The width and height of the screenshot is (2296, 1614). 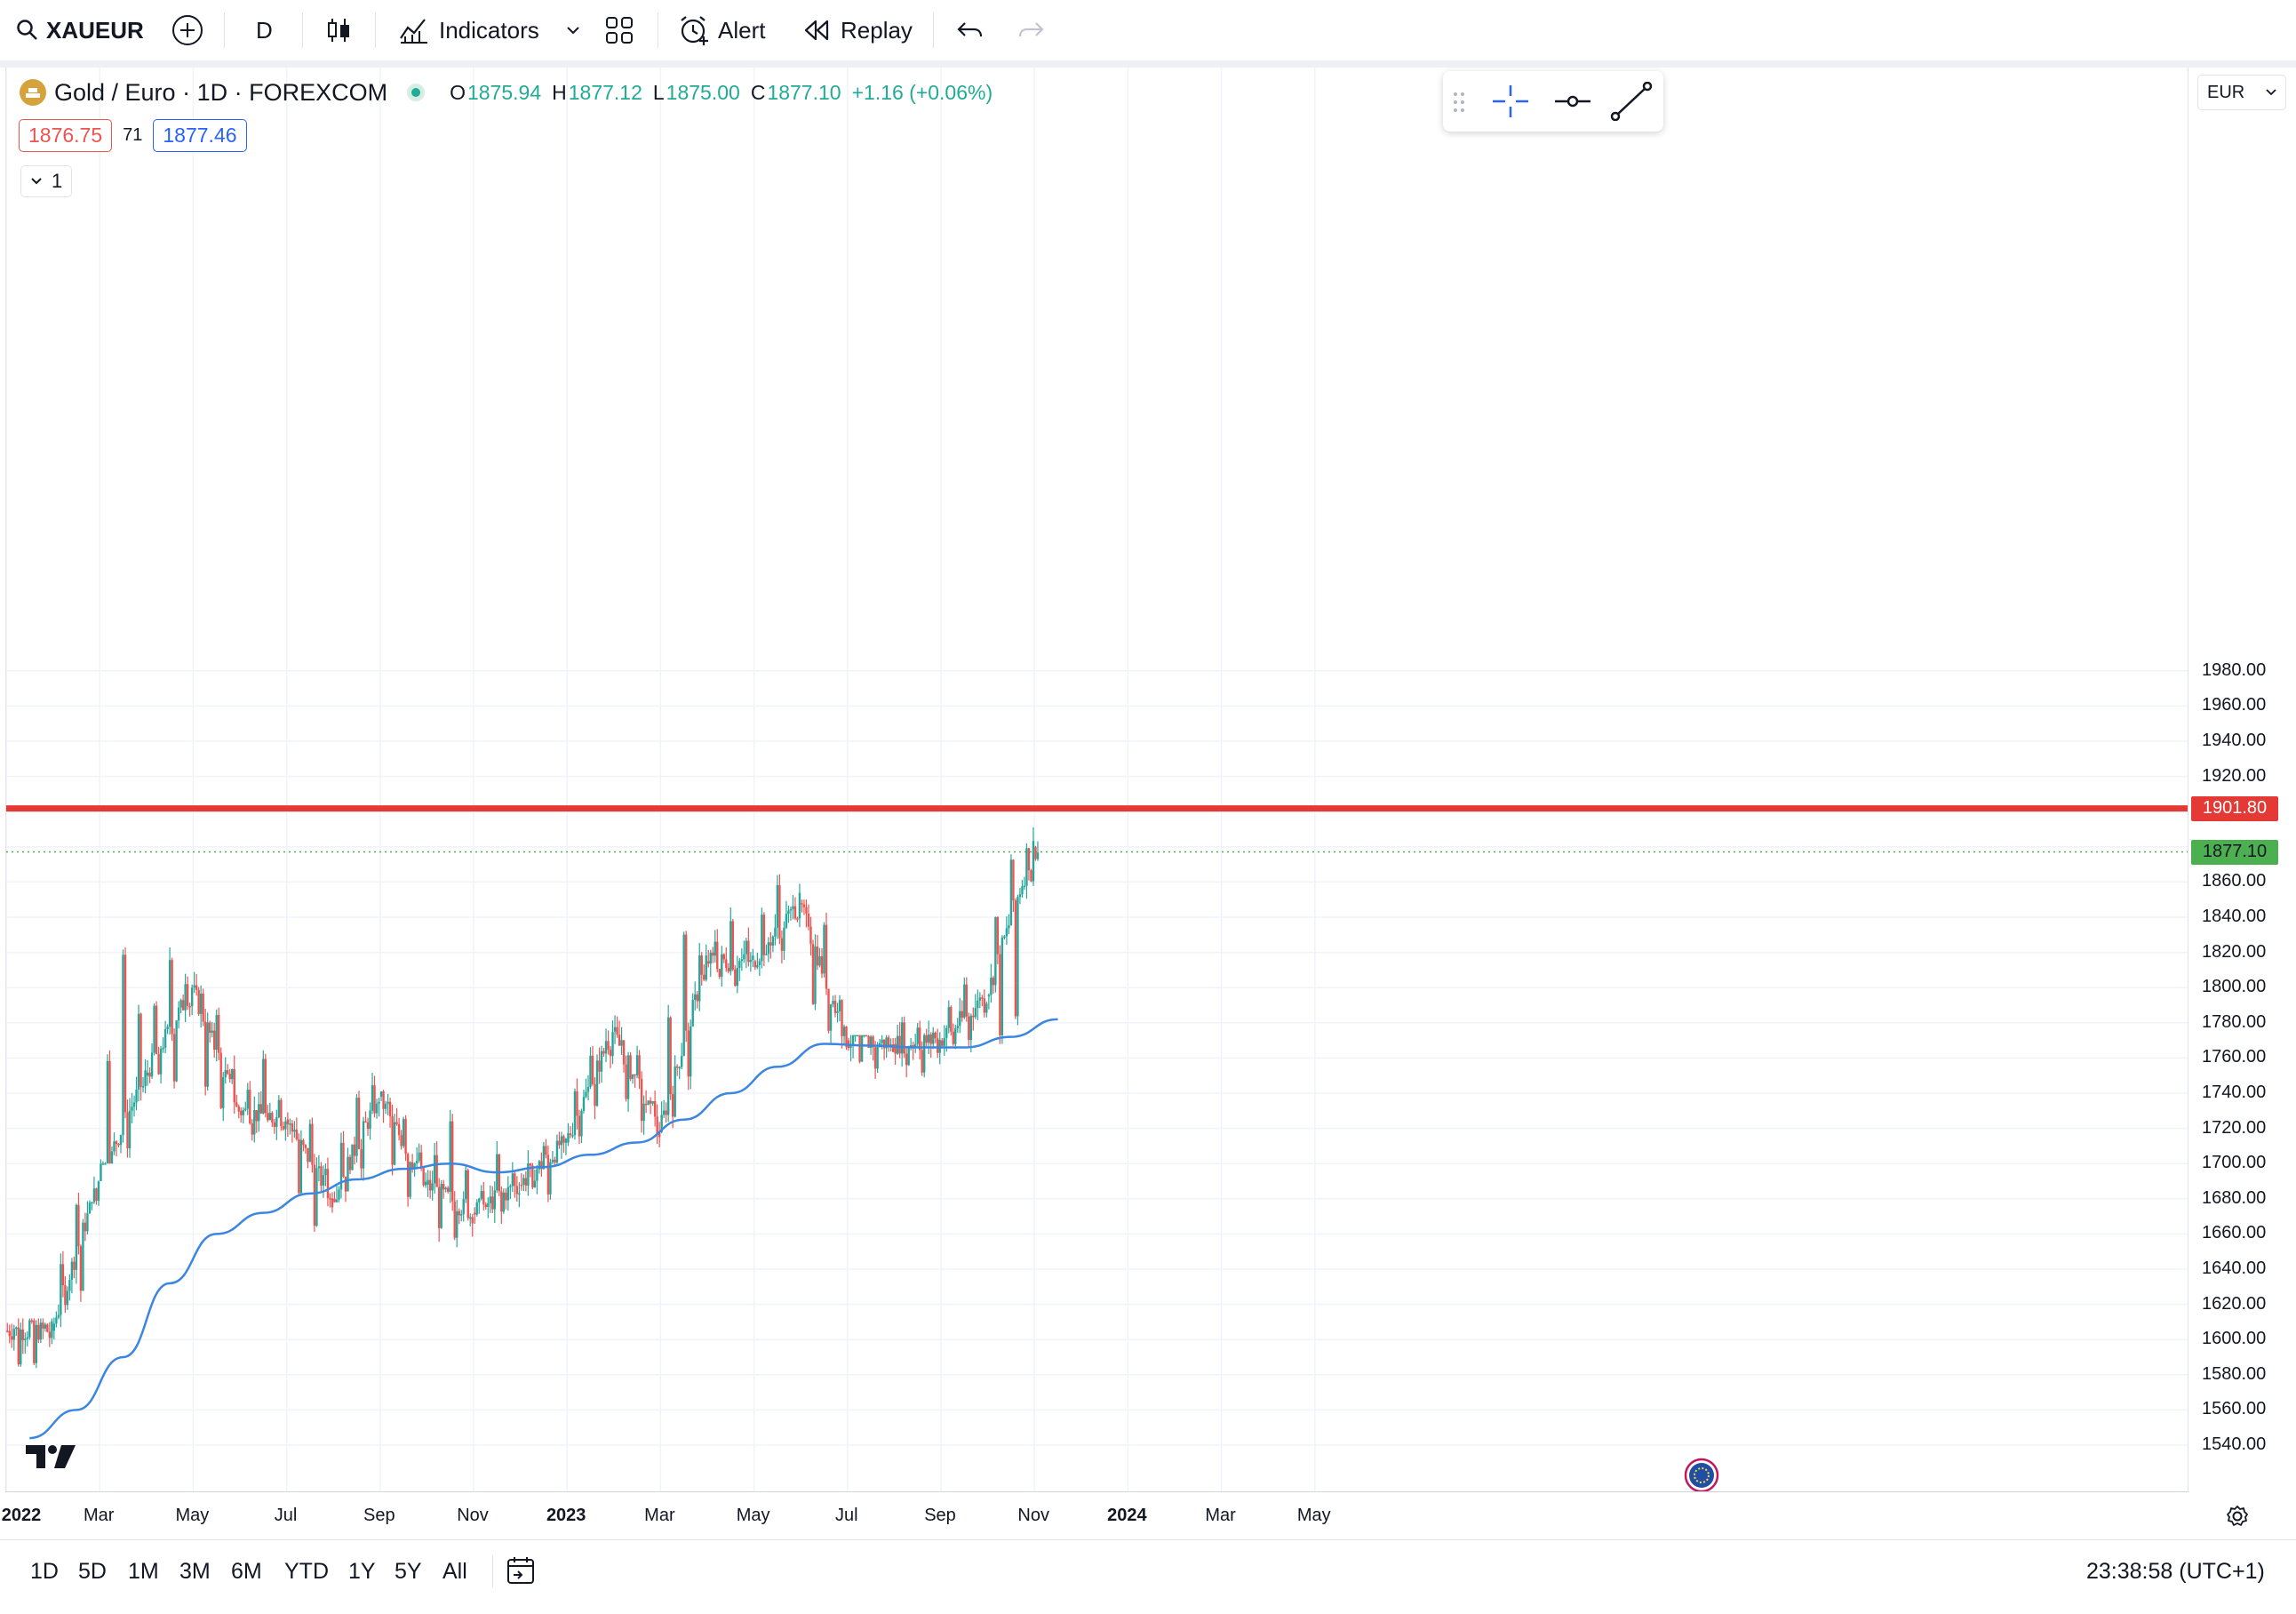 I want to click on undo-button, so click(x=971, y=30).